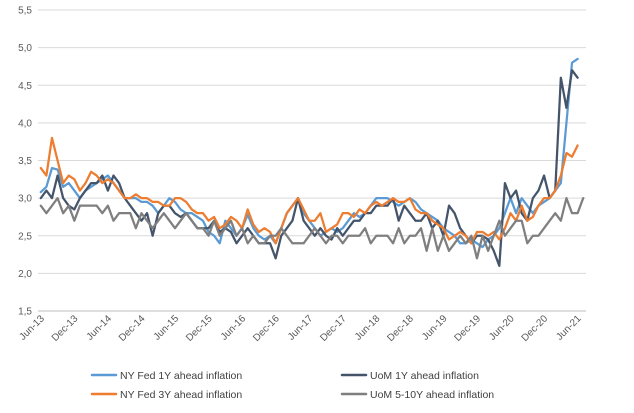 The width and height of the screenshot is (634, 413). I want to click on legend-label: NY Fed 3Y ahead inflation, so click(181, 395).